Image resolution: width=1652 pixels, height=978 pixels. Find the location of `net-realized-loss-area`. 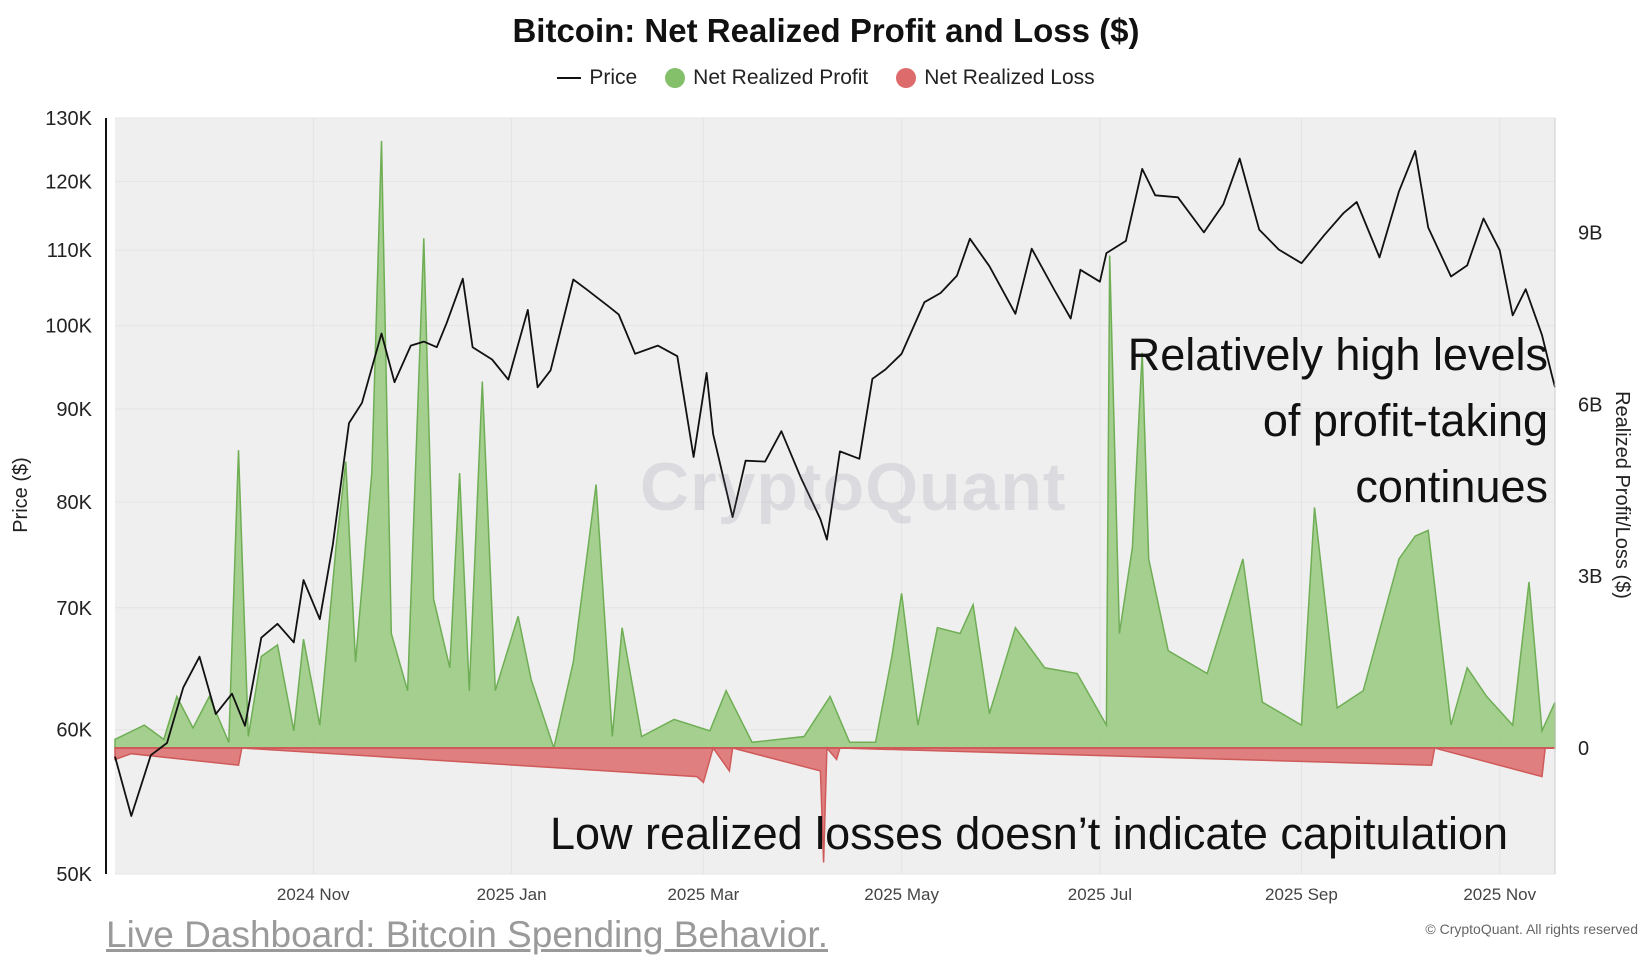

net-realized-loss-area is located at coordinates (834, 804).